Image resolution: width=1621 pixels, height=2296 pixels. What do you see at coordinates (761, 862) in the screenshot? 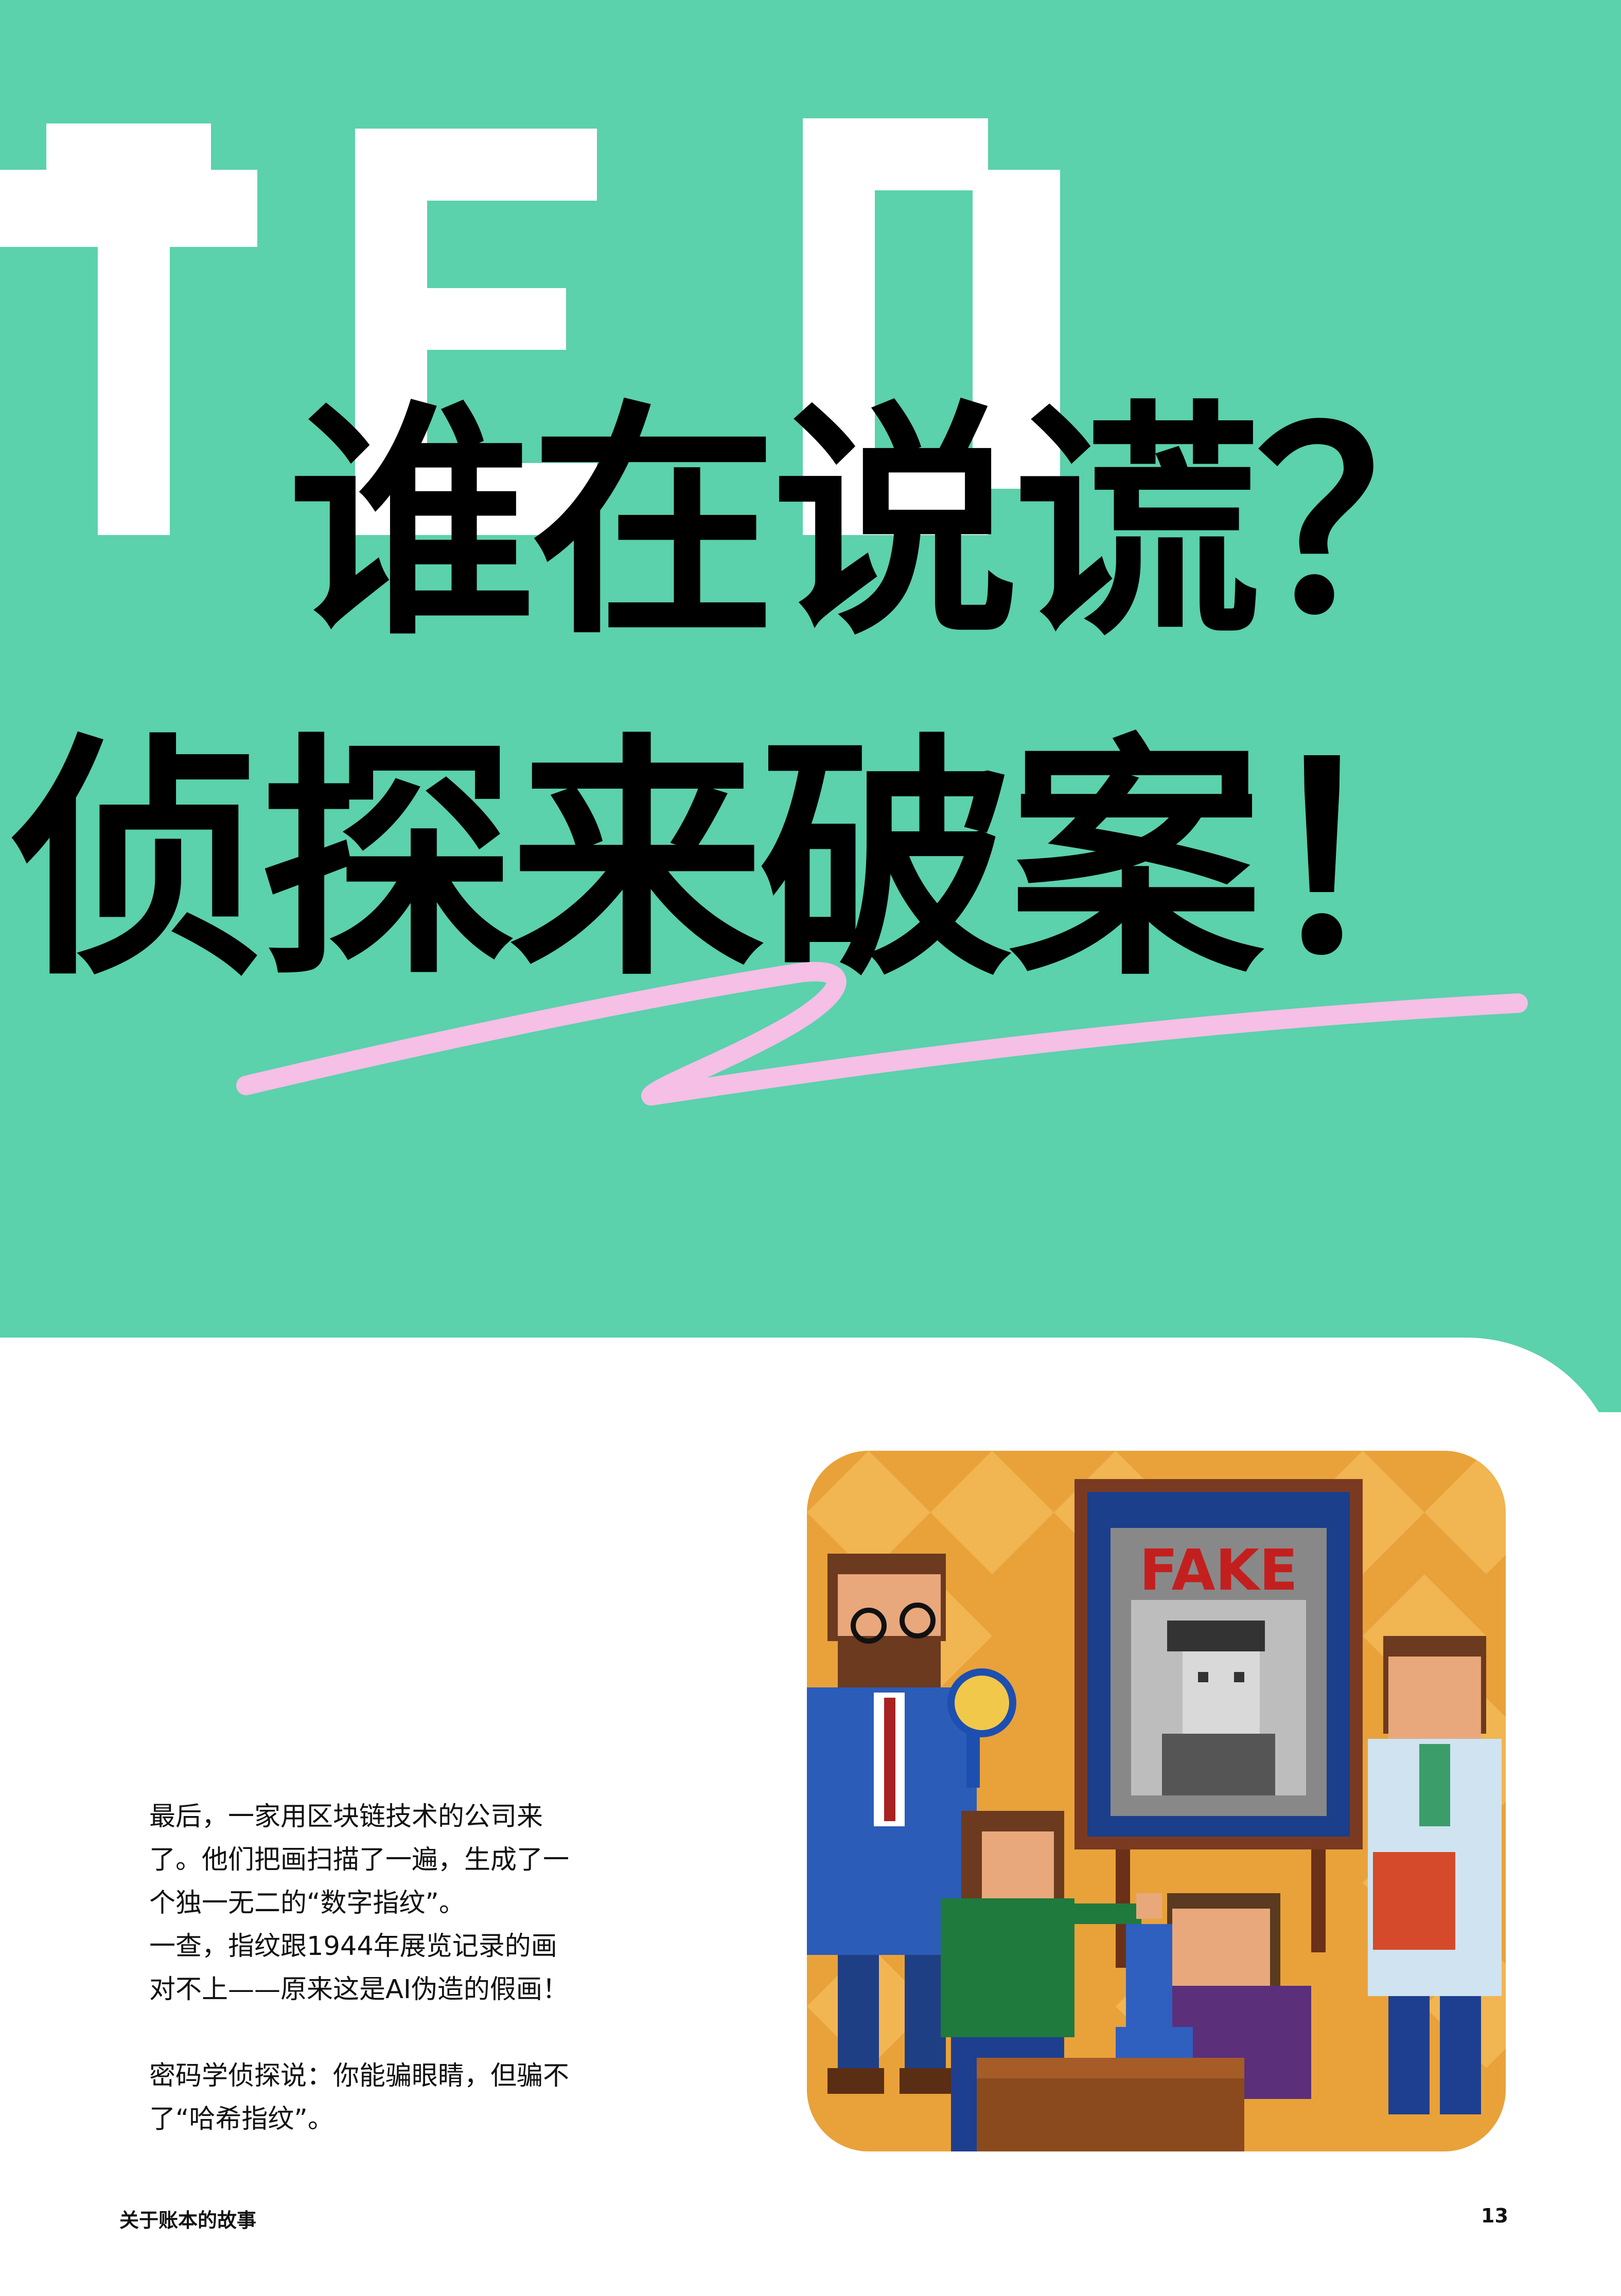
I see `headline-line-2: 侦探来破案！` at bounding box center [761, 862].